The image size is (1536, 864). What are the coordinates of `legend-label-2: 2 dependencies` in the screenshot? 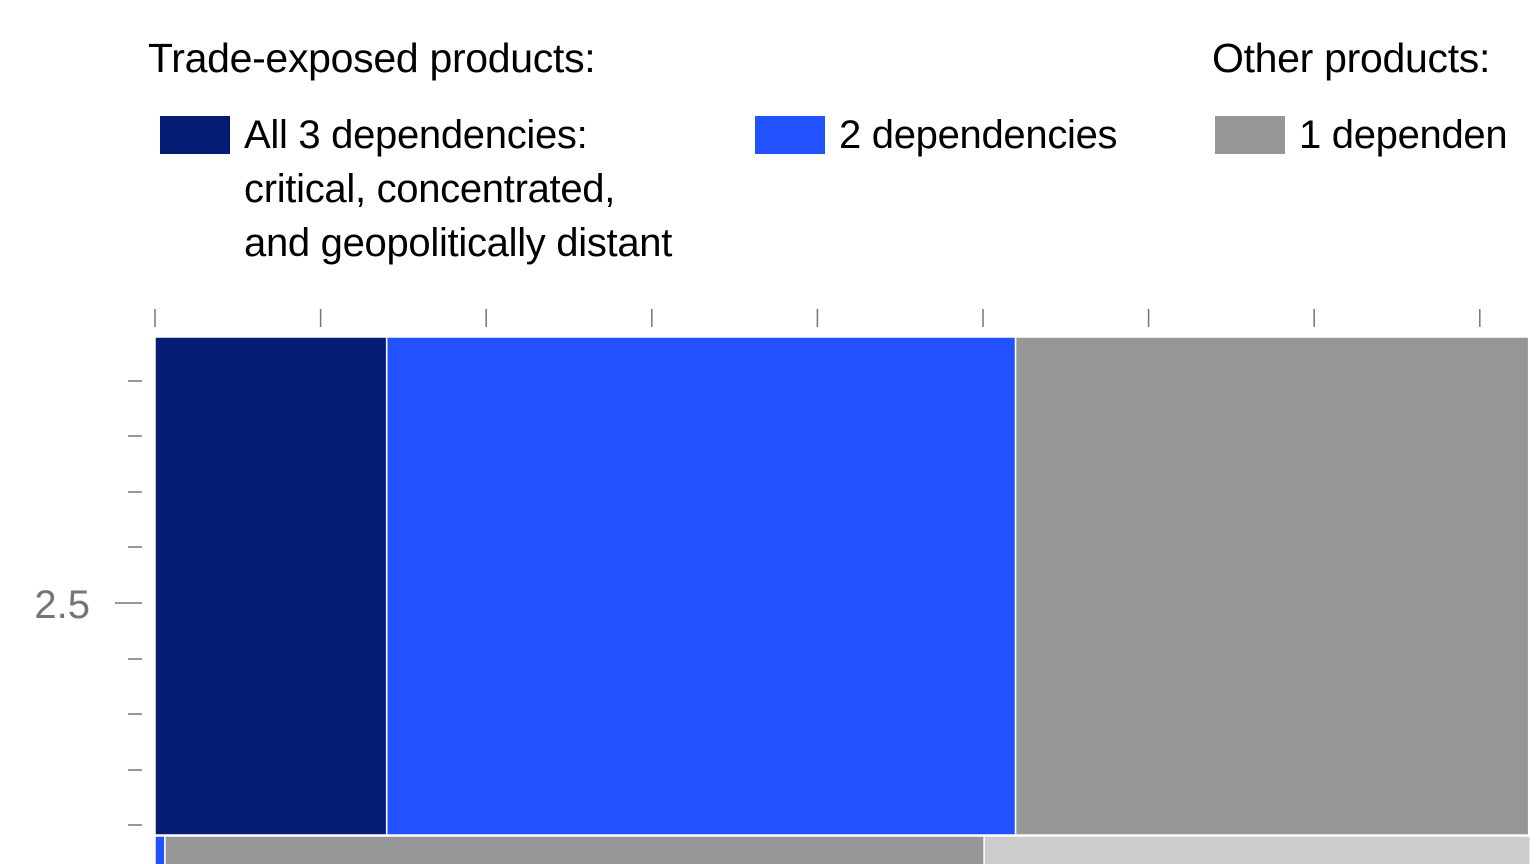 It's located at (978, 135).